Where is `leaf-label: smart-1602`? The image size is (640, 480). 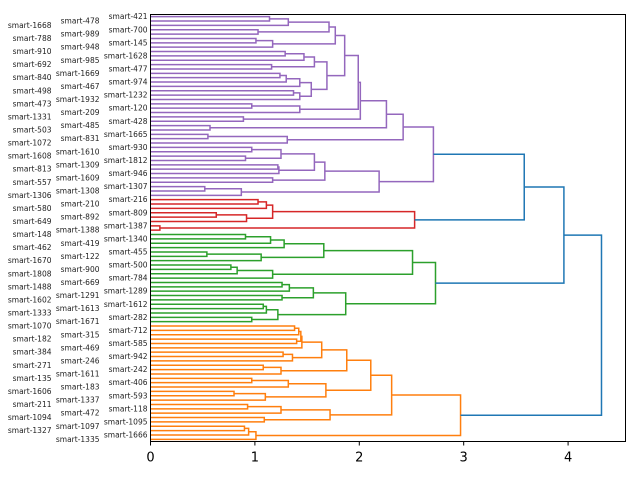
leaf-label: smart-1602 is located at coordinates (30, 299).